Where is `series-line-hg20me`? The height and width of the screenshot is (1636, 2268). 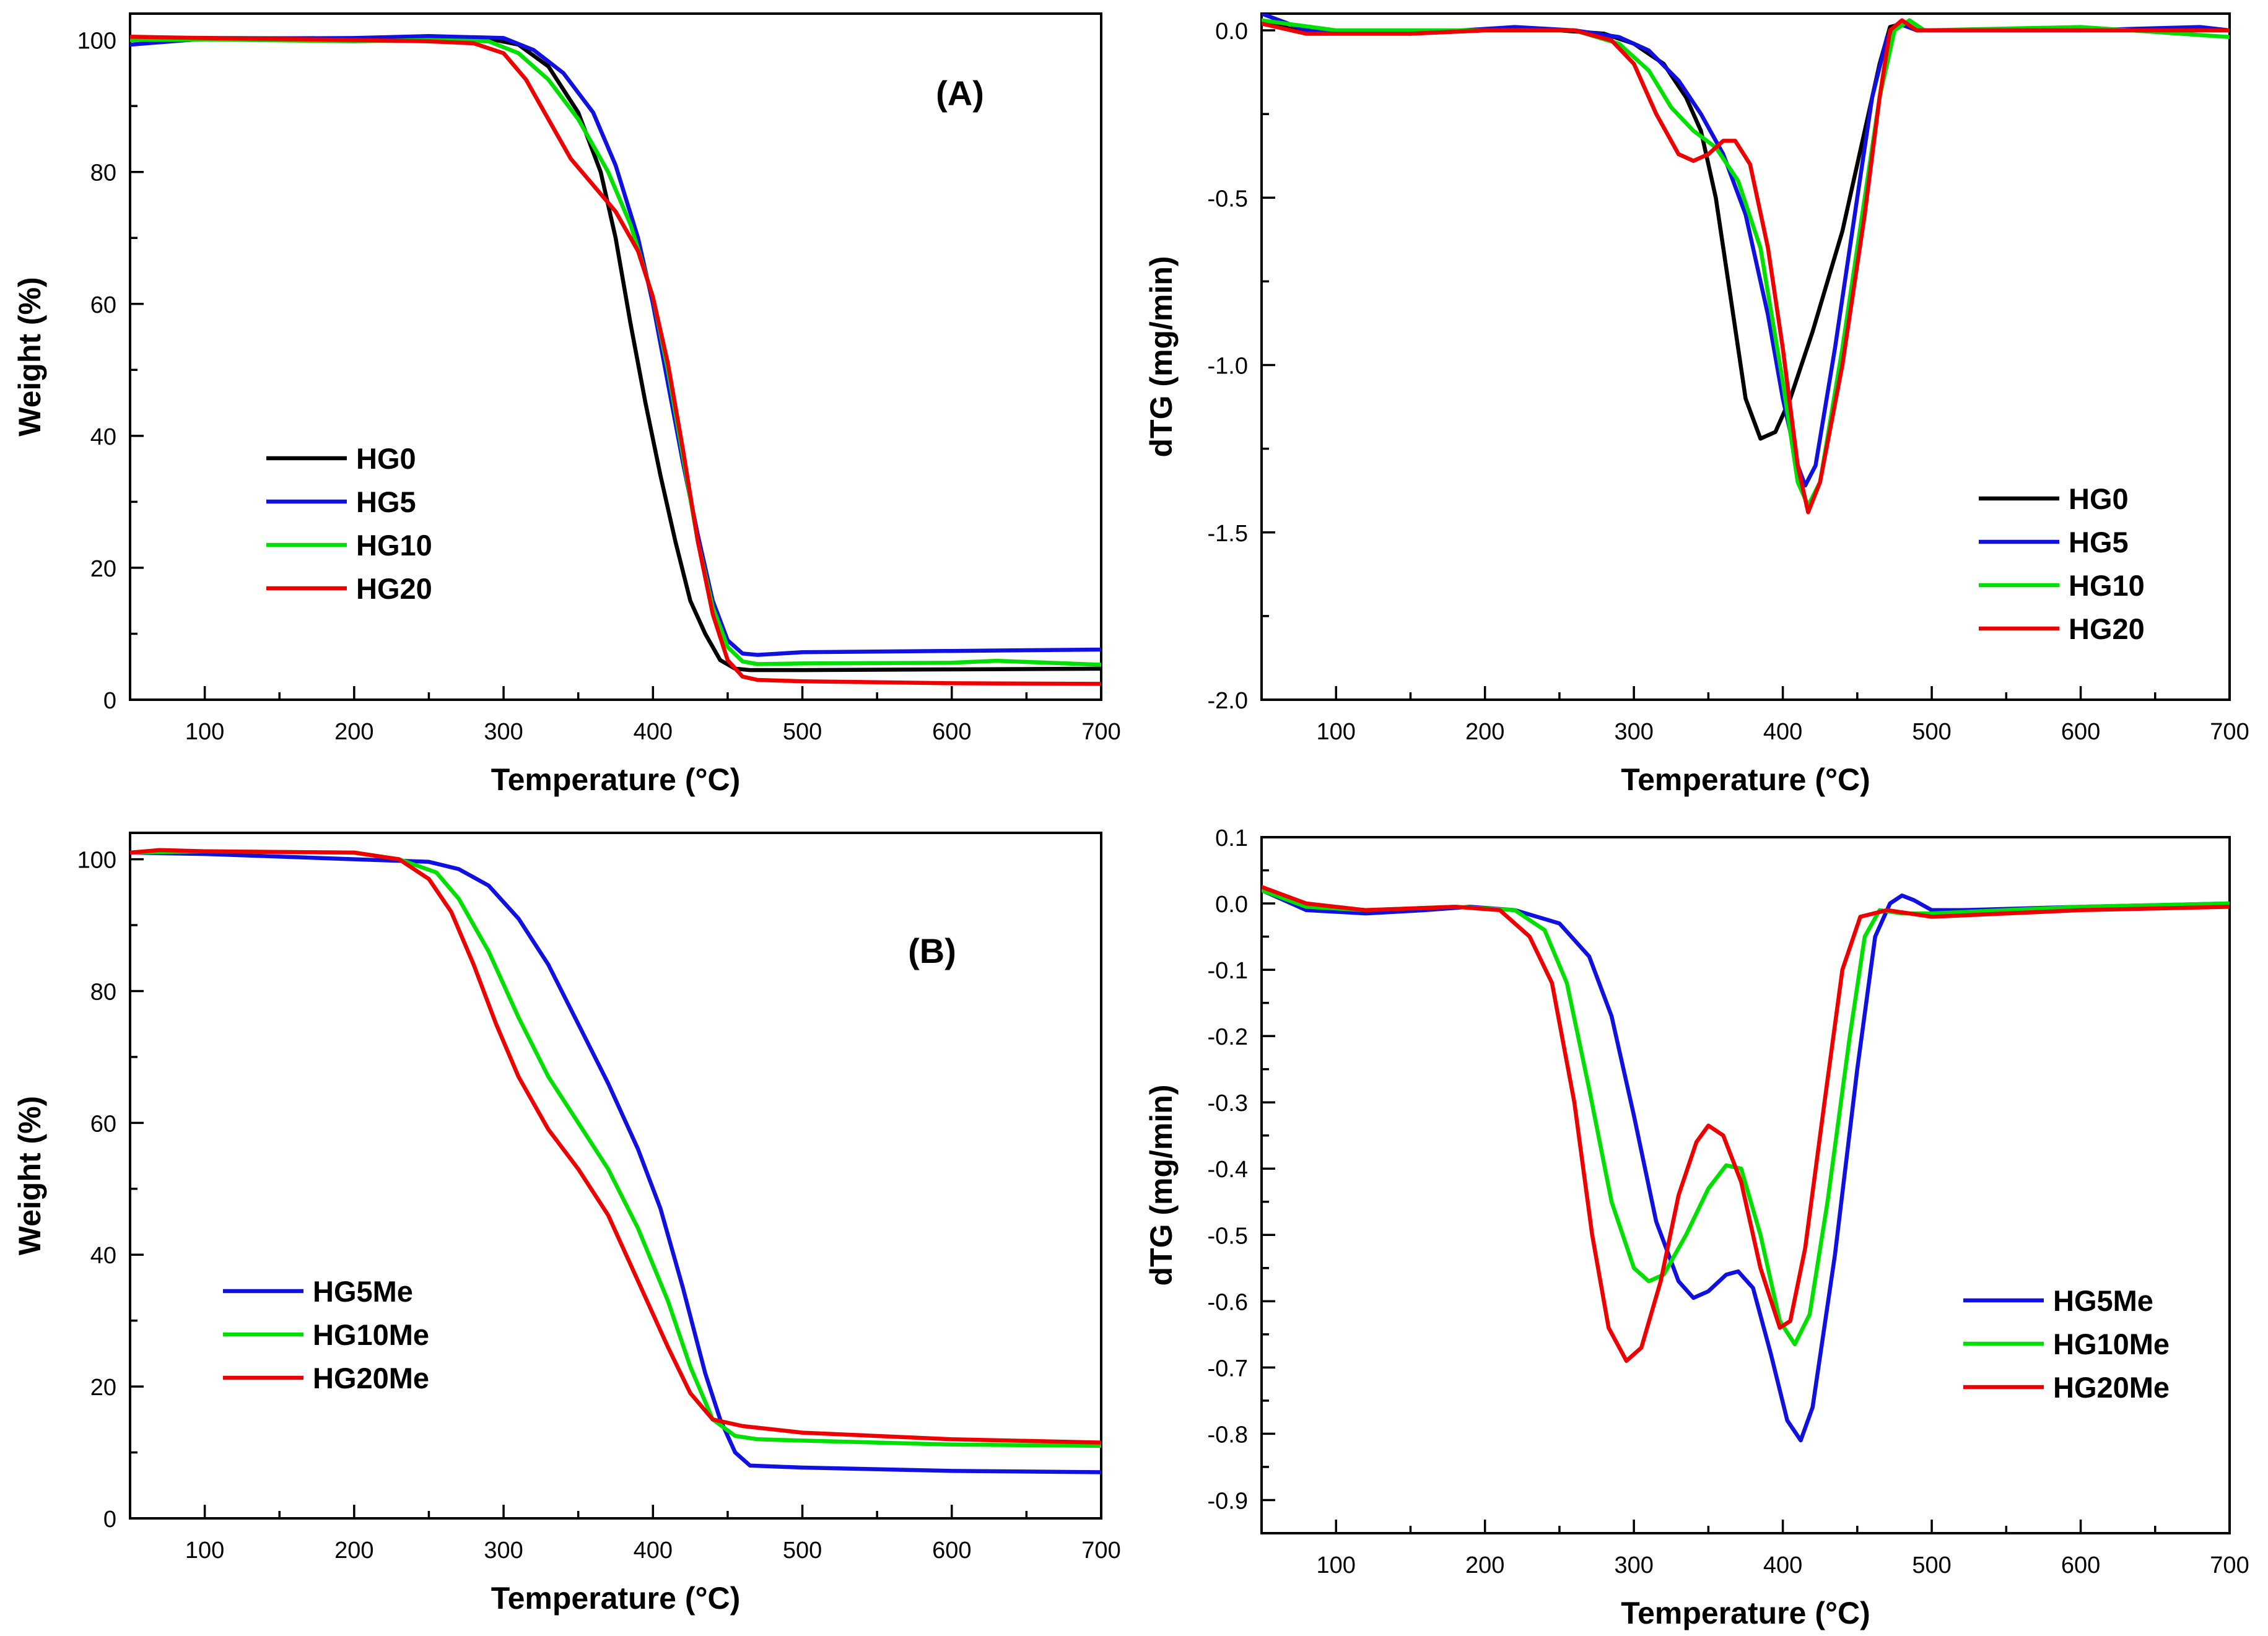
series-line-hg20me is located at coordinates (1746, 1124).